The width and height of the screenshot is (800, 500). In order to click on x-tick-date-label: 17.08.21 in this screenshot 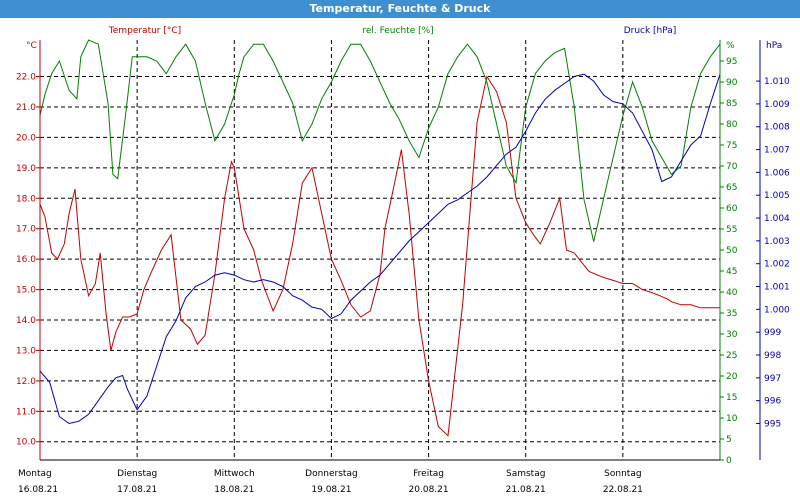, I will do `click(137, 490)`.